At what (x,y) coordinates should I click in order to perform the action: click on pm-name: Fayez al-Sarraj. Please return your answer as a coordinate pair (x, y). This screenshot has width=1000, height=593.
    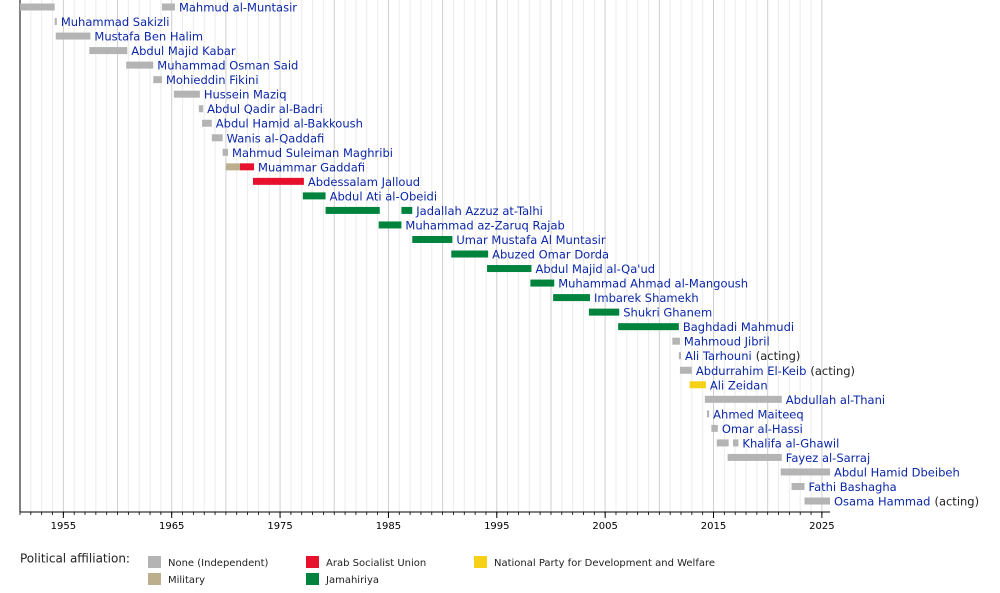
    Looking at the image, I should click on (828, 457).